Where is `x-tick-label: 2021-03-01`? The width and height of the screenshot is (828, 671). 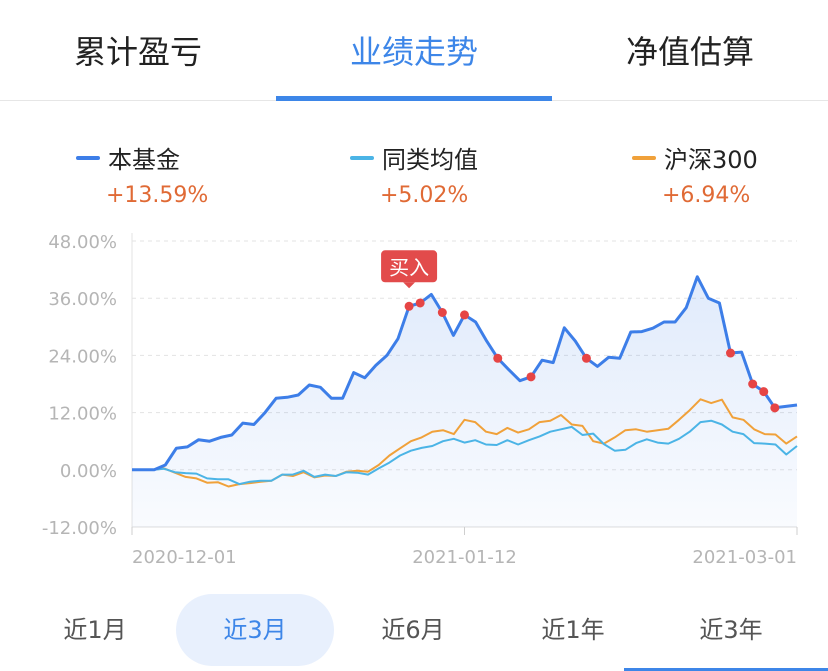
x-tick-label: 2021-03-01 is located at coordinates (744, 557).